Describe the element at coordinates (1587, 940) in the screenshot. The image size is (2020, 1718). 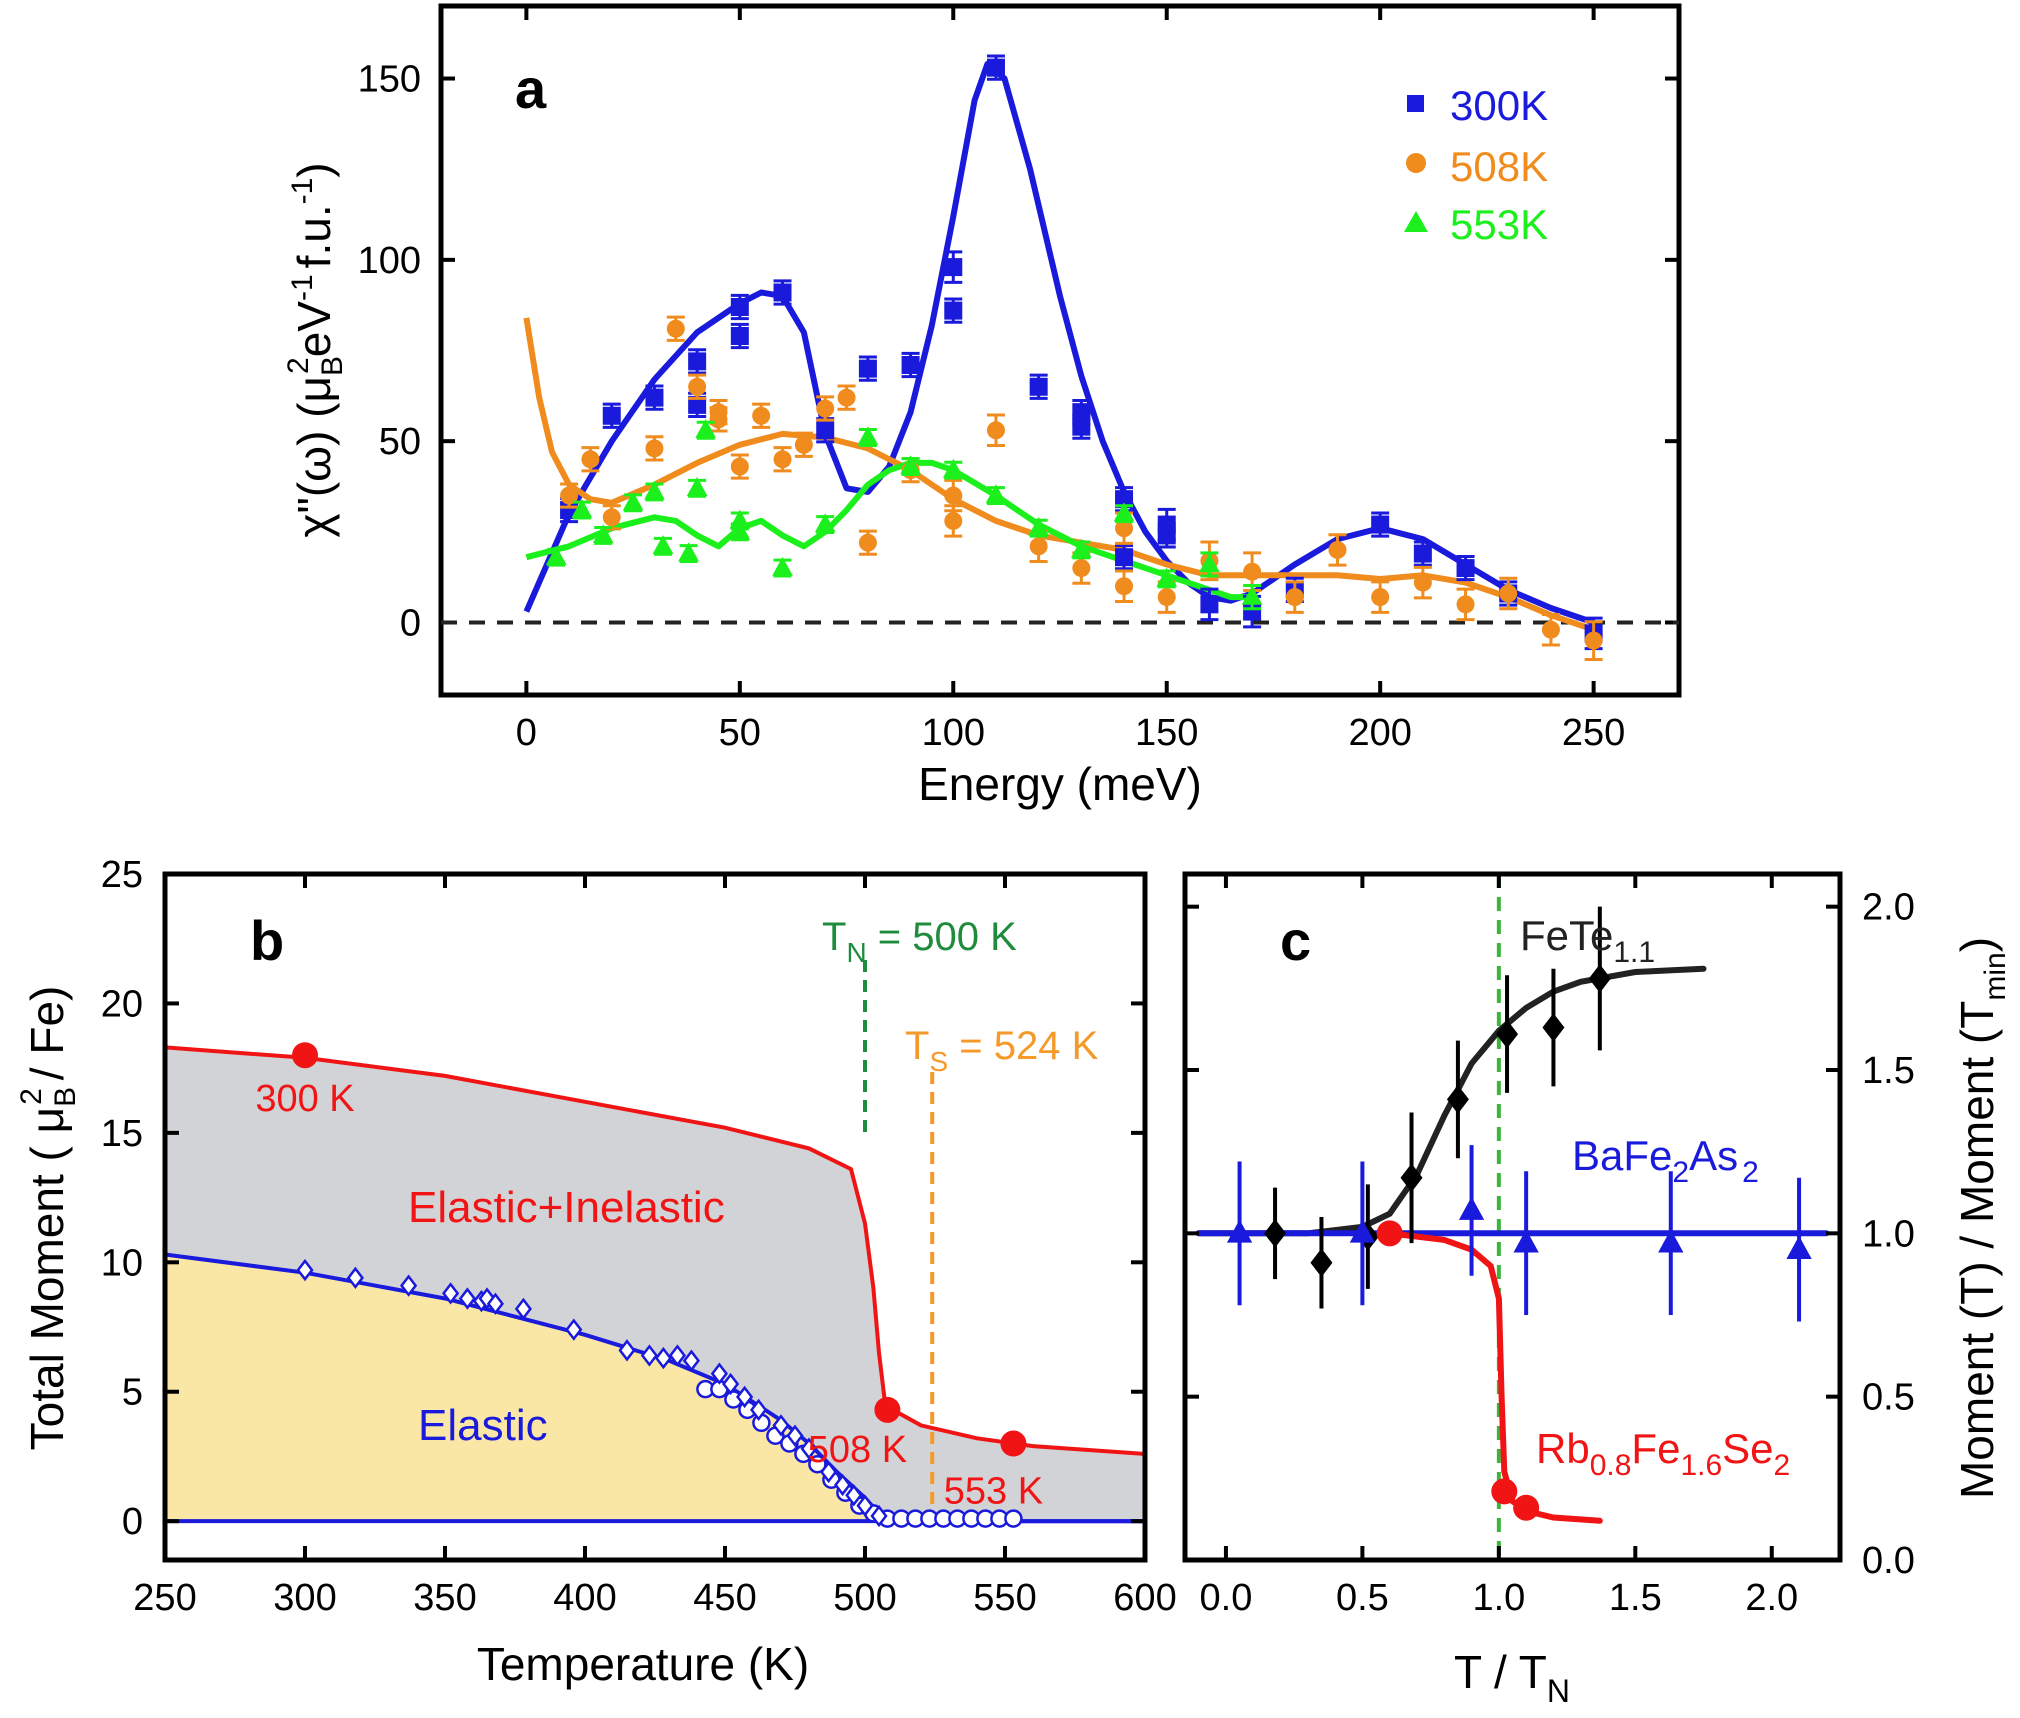
I see `series-label-fete: FeTe1.1` at that location.